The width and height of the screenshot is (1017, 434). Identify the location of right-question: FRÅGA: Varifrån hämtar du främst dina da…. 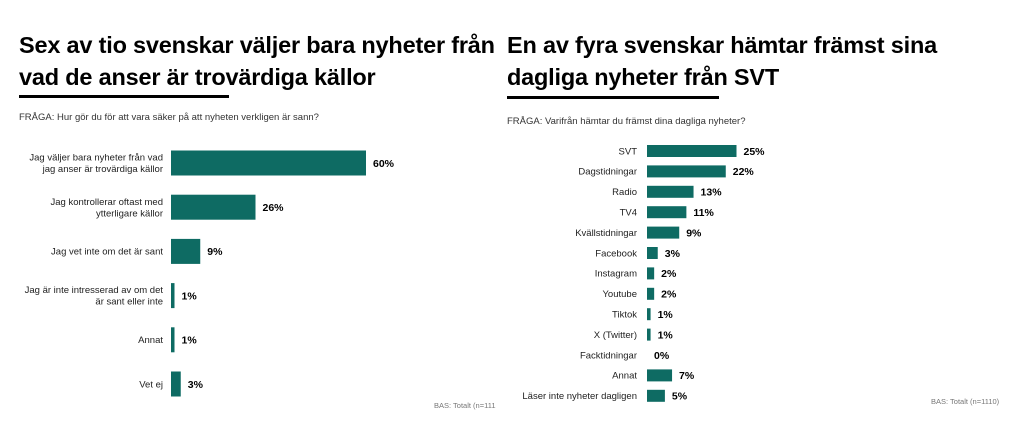
(626, 121).